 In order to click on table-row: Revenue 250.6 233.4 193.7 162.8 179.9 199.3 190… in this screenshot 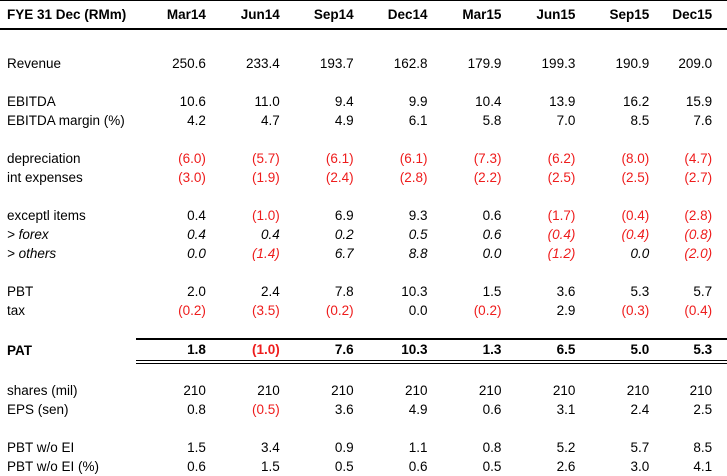, I will do `click(363, 63)`.